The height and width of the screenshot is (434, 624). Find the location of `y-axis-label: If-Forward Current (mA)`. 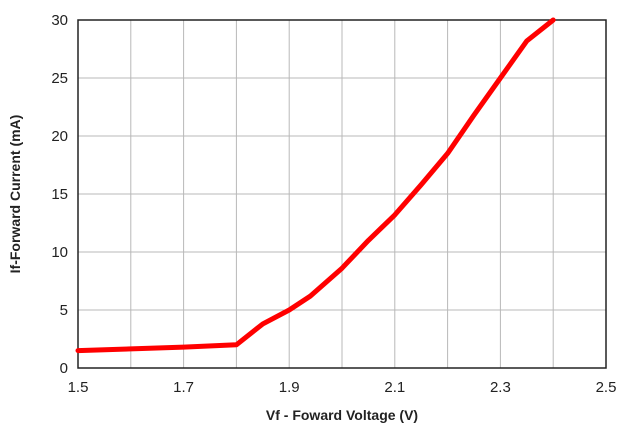

y-axis-label: If-Forward Current (mA) is located at coordinates (15, 194).